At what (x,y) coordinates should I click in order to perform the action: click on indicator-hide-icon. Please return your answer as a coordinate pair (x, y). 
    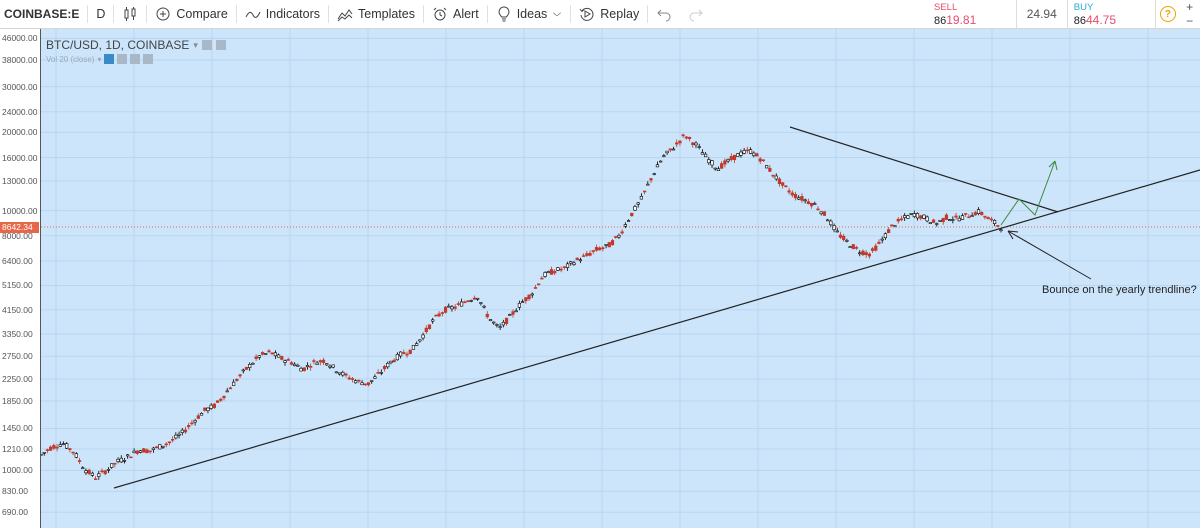
    Looking at the image, I should click on (122, 59).